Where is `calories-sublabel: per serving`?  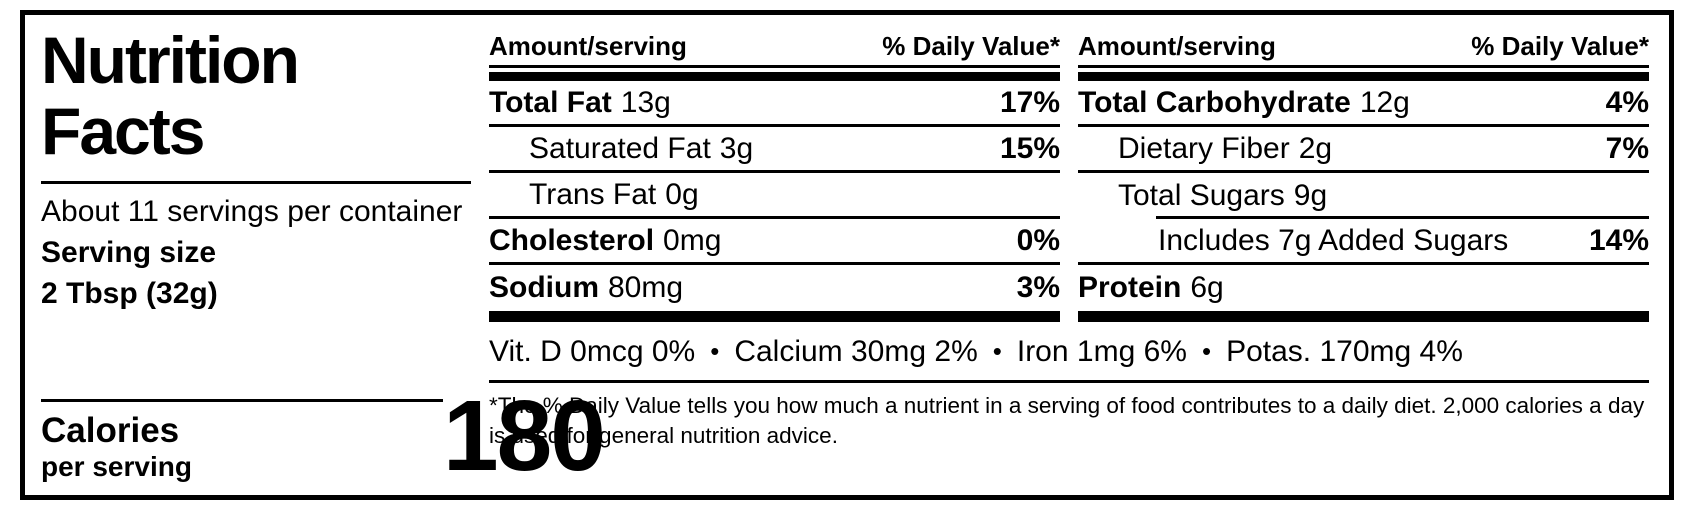
calories-sublabel: per serving is located at coordinates (116, 466).